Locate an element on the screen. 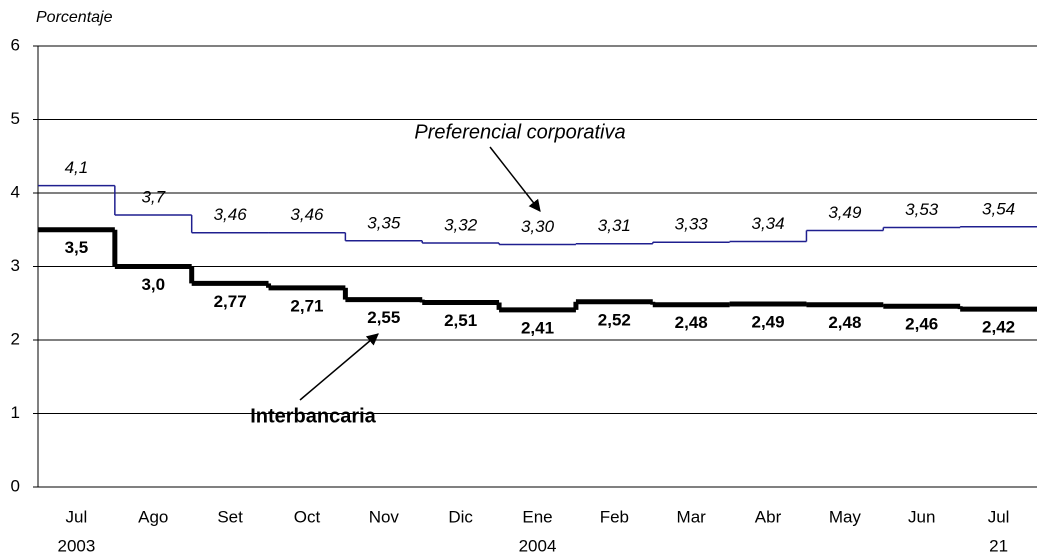 Image resolution: width=1037 pixels, height=558 pixels. x-tick-label: Feb is located at coordinates (614, 516).